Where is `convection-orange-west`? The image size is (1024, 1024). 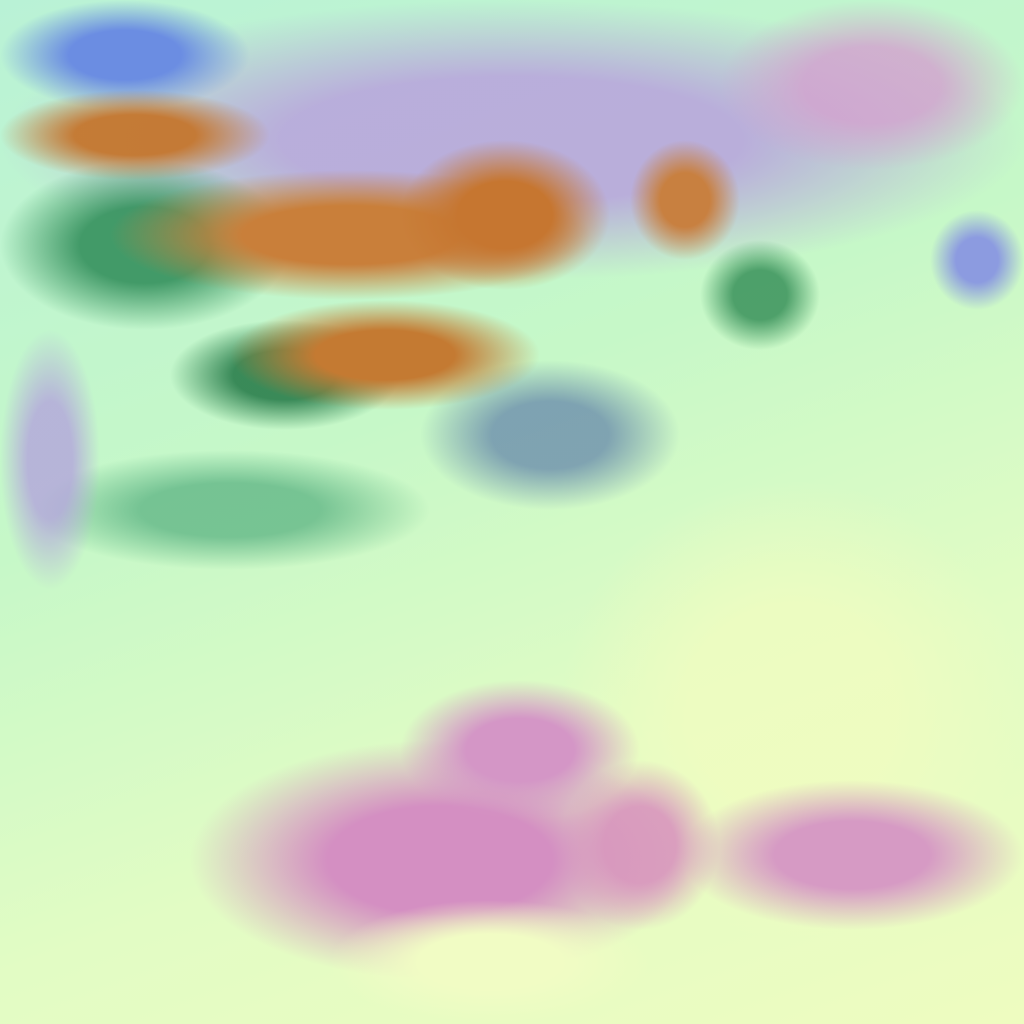
convection-orange-west is located at coordinates (135, 135).